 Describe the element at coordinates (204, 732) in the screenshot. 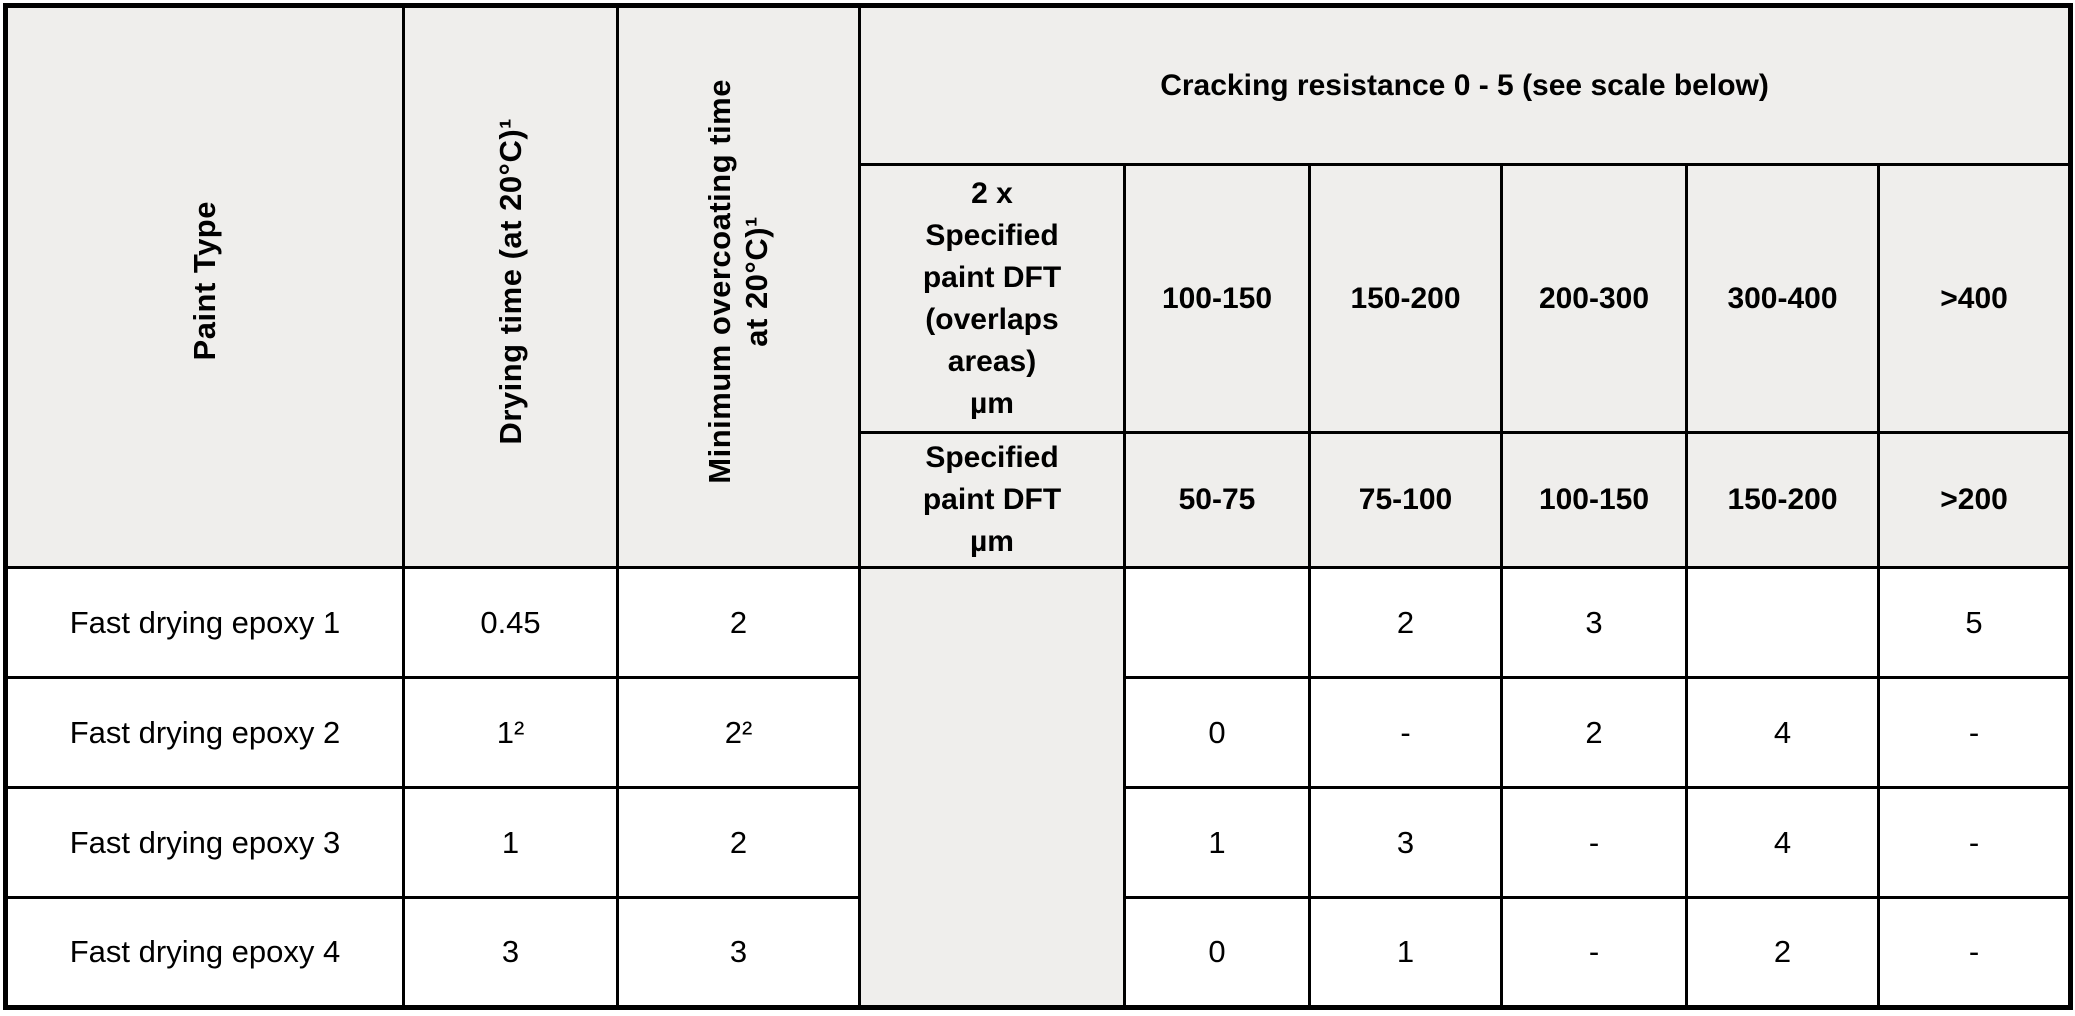

I see `paint-name-cell: Fast drying epoxy 2` at that location.